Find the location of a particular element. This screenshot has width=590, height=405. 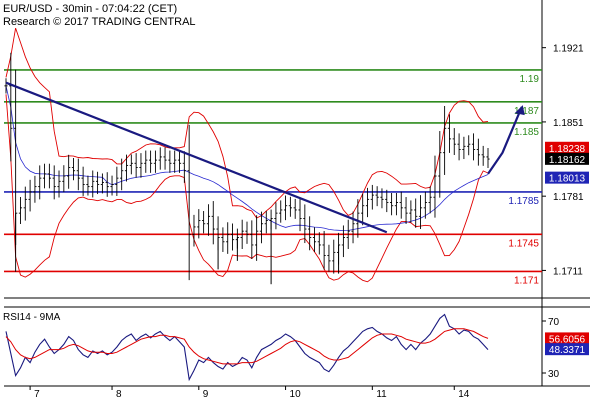

level-label: 1.1785 is located at coordinates (523, 201).